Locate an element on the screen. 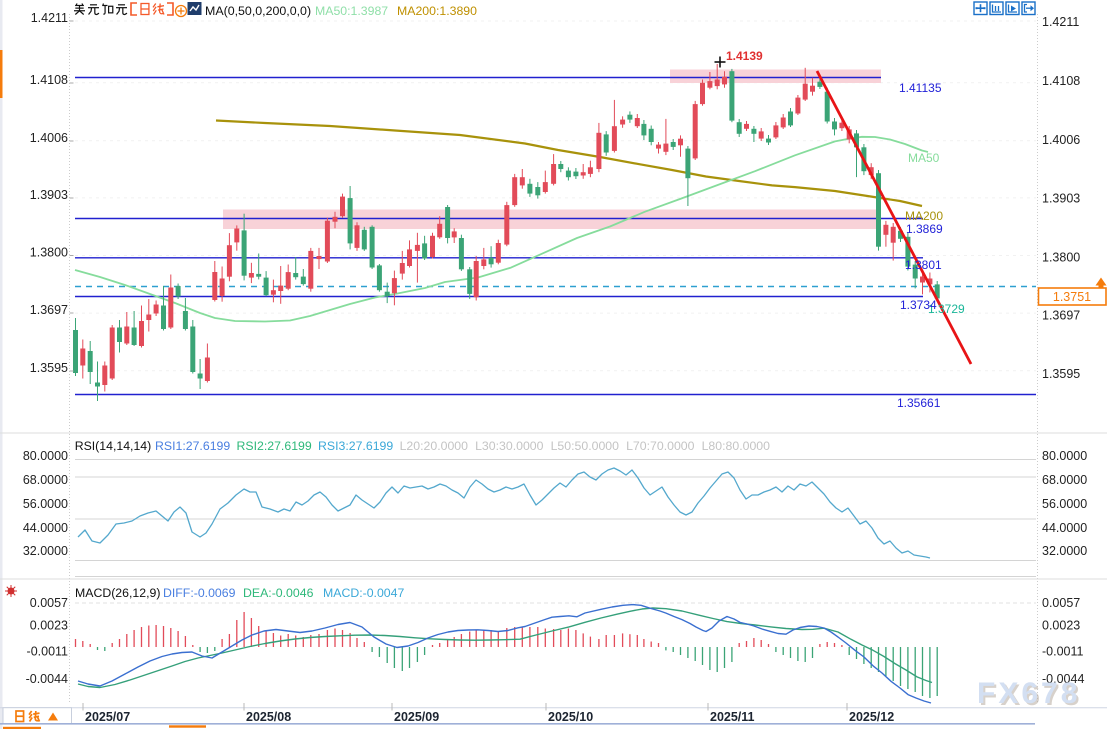 This screenshot has height=729, width=1107. svg-text: RSI1:27.6199 is located at coordinates (192, 446).